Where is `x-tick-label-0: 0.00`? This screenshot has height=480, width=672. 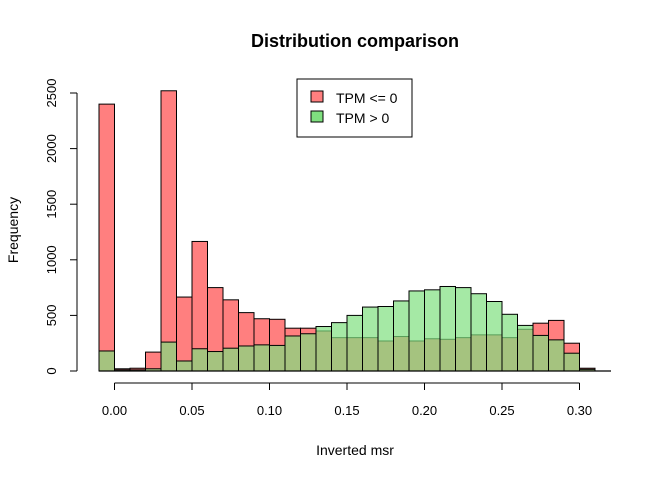 x-tick-label-0: 0.00 is located at coordinates (114, 410).